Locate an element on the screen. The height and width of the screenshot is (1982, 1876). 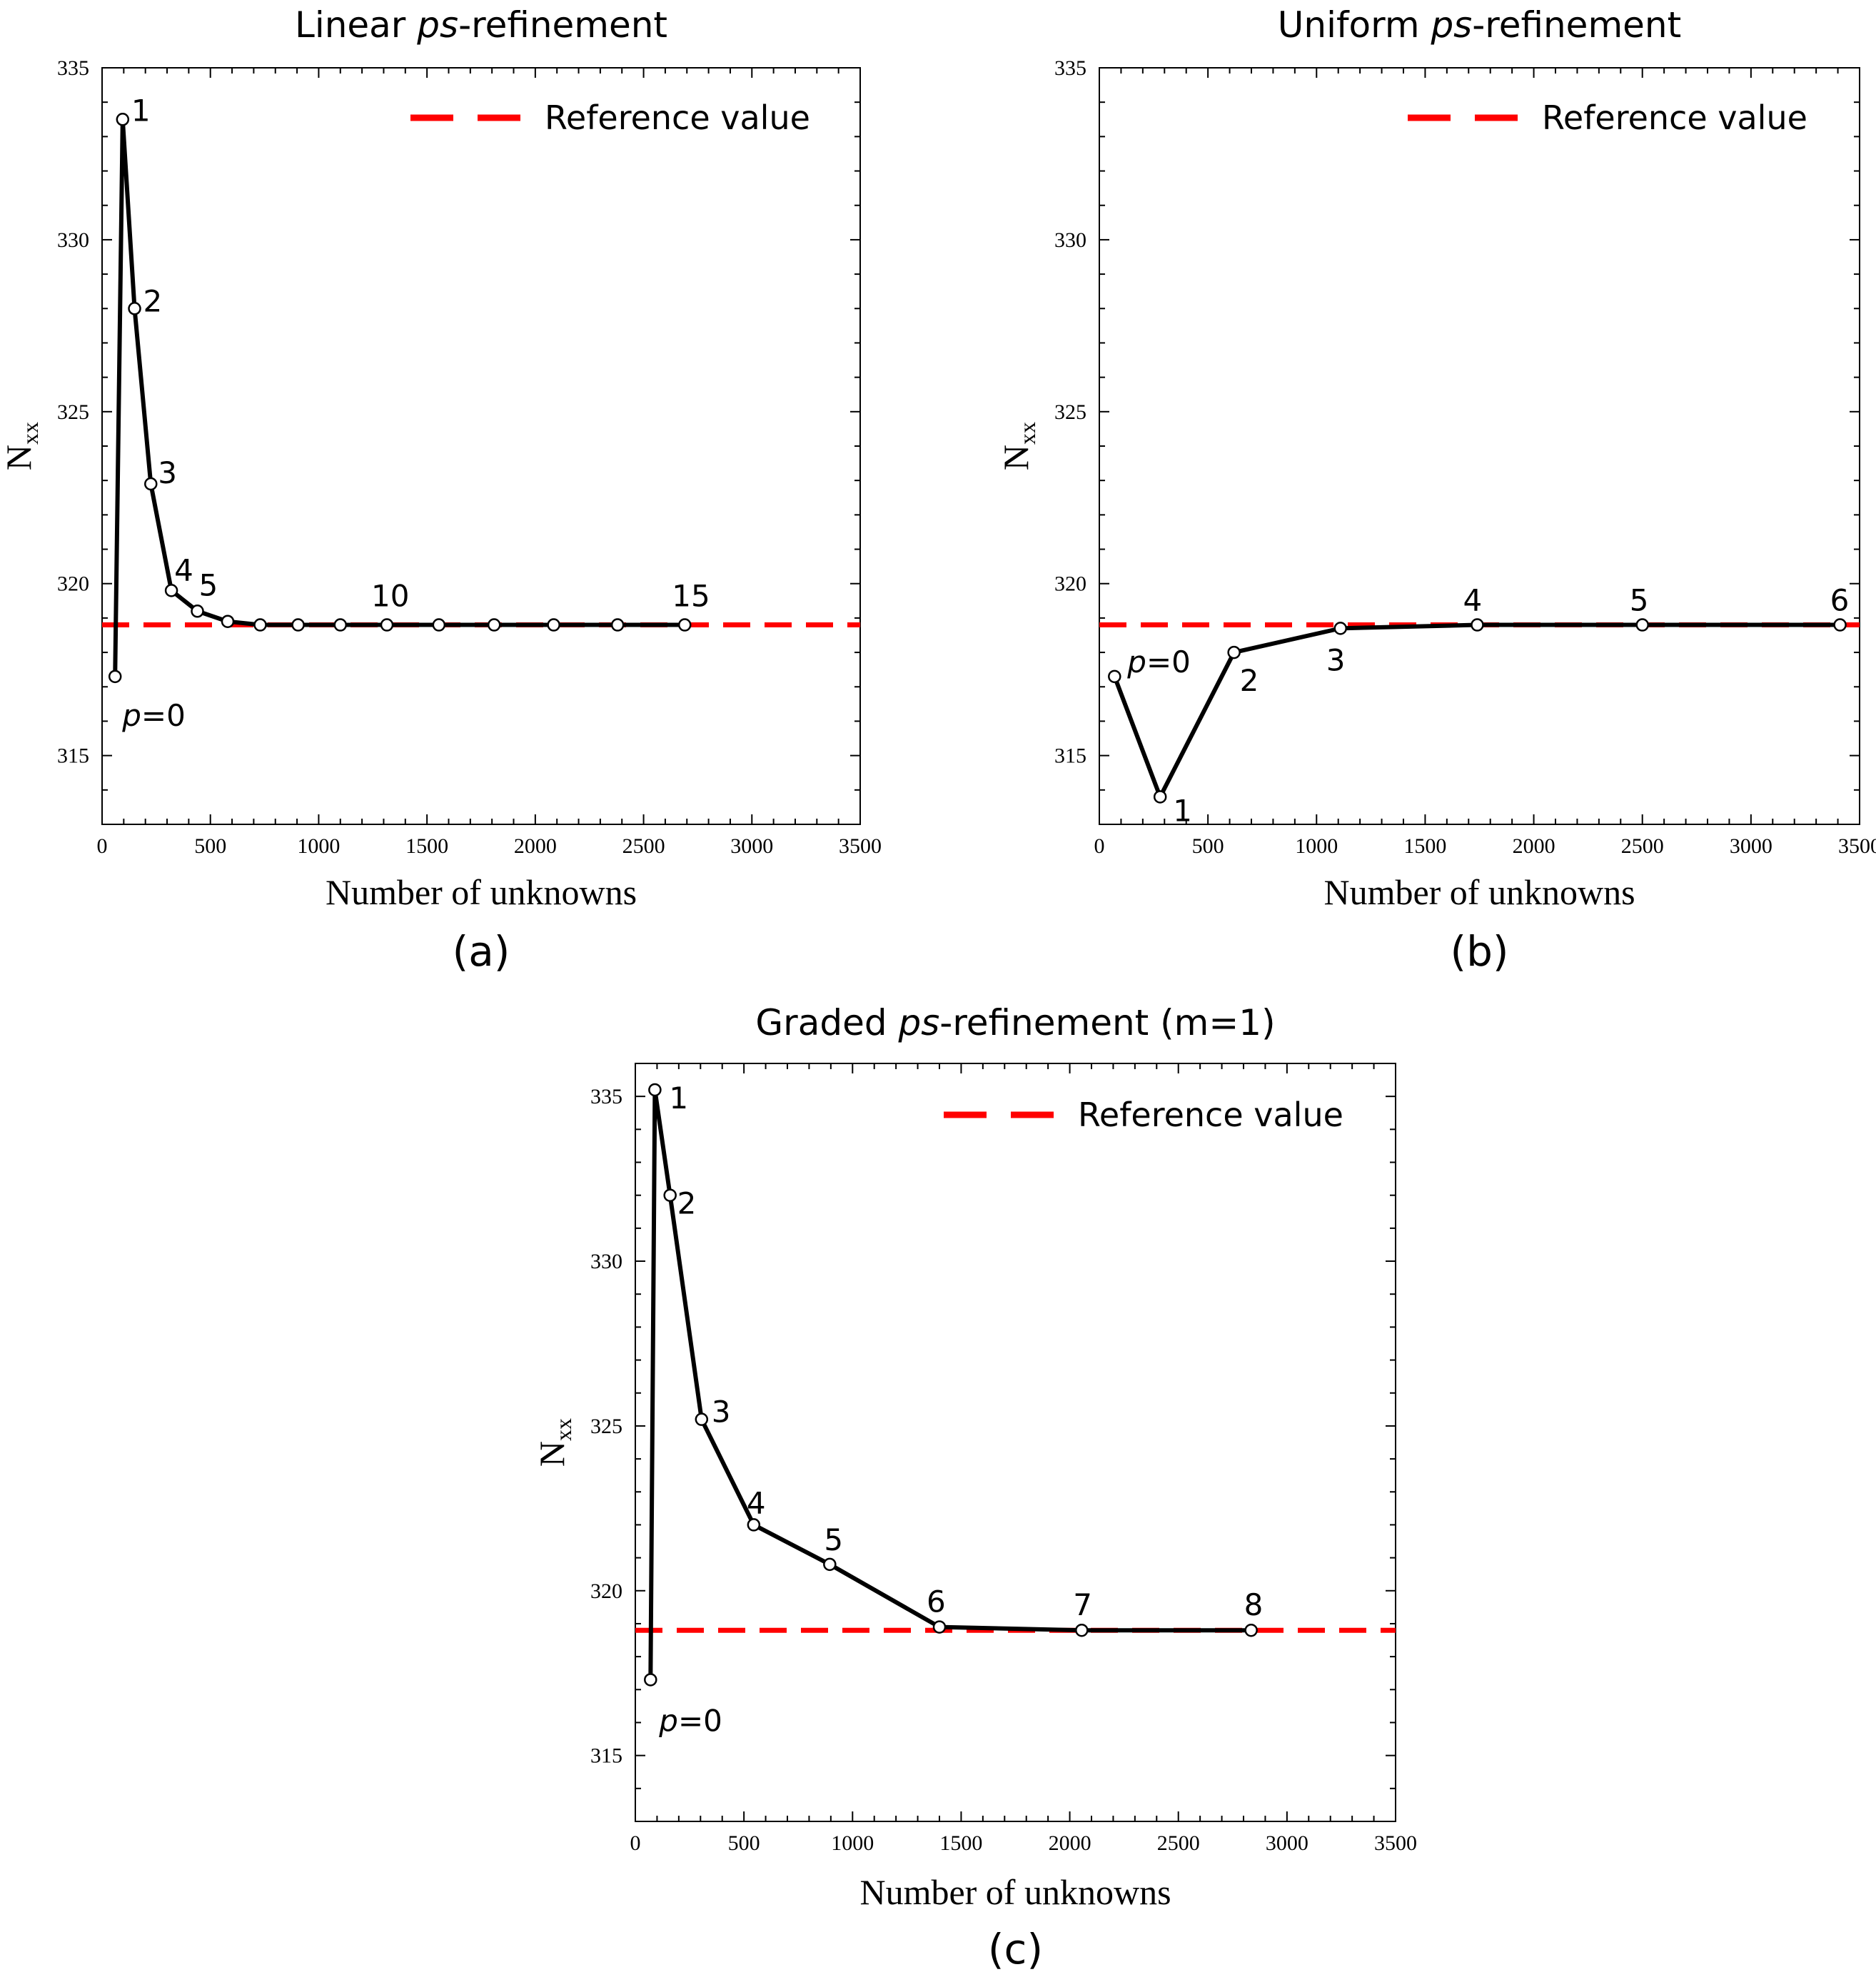
title-text: -refinement is located at coordinates (562, 25).